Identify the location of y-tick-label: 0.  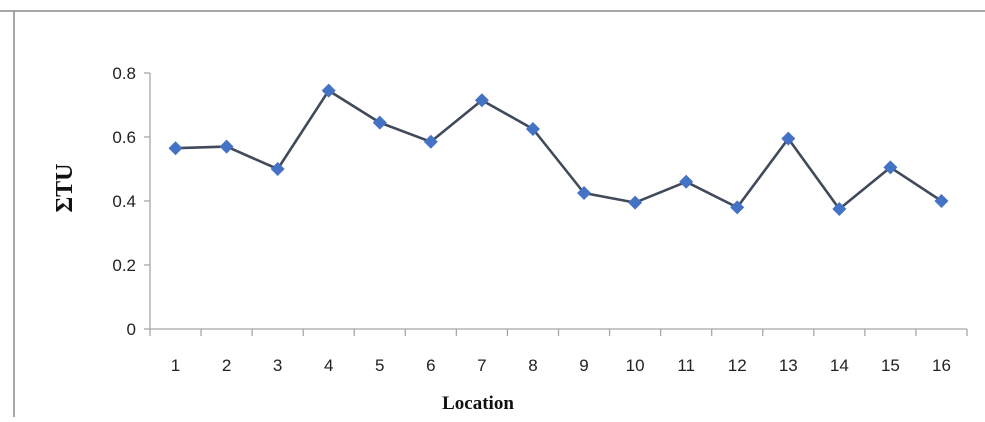
(131, 329).